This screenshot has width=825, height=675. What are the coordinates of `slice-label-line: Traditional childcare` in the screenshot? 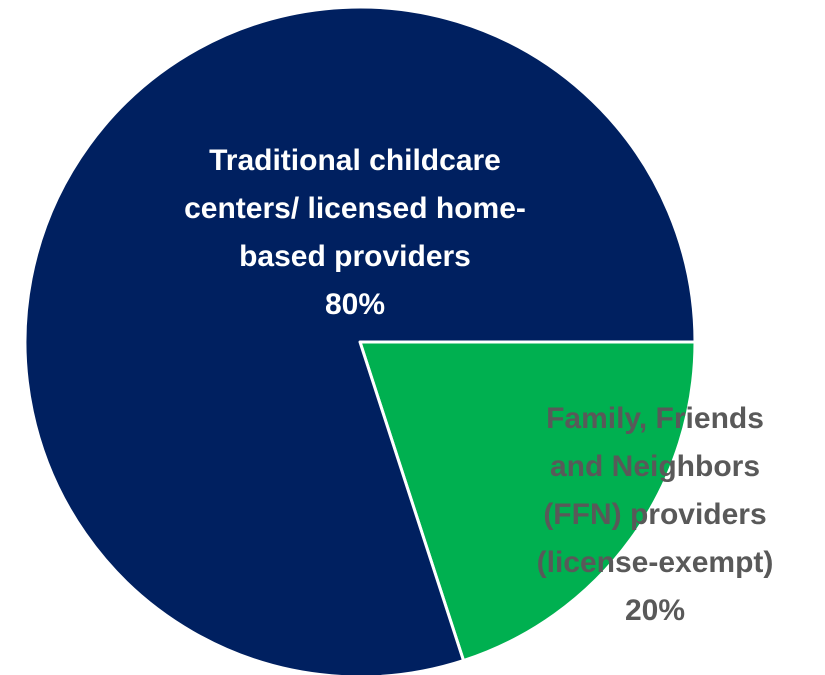 It's located at (355, 160).